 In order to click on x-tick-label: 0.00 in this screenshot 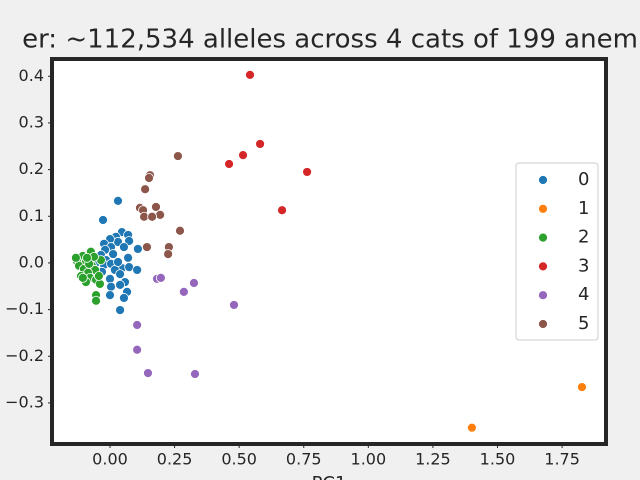, I will do `click(110, 459)`.